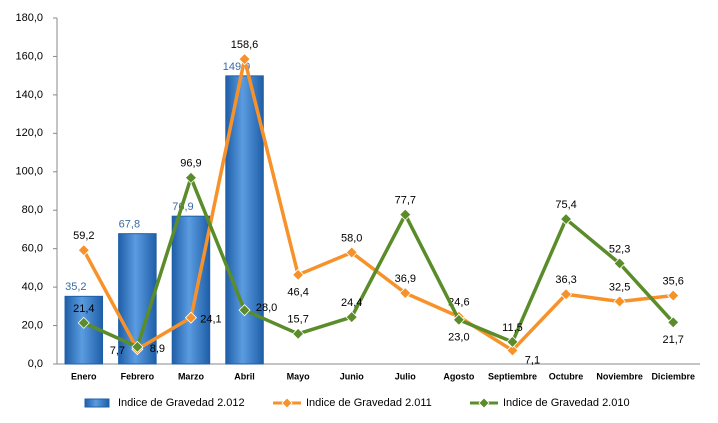 This screenshot has height=423, width=718. Describe the element at coordinates (406, 376) in the screenshot. I see `x-tick-label: Julio` at that location.